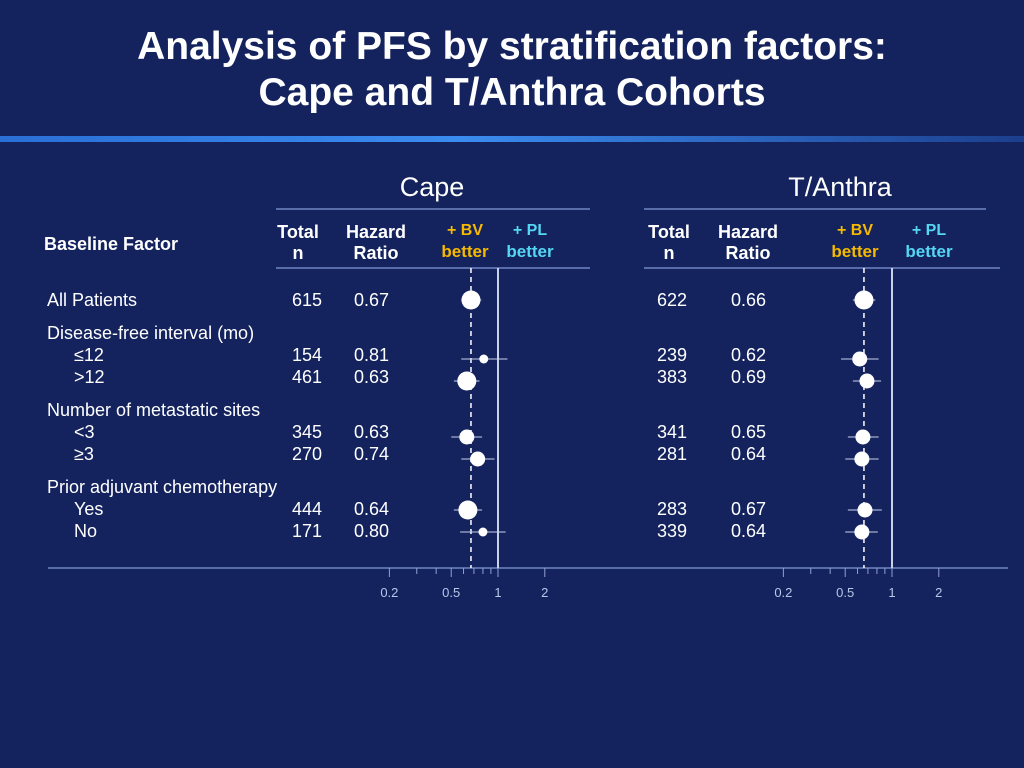 The height and width of the screenshot is (768, 1024). I want to click on cape-tick-label-1: 1, so click(497, 592).